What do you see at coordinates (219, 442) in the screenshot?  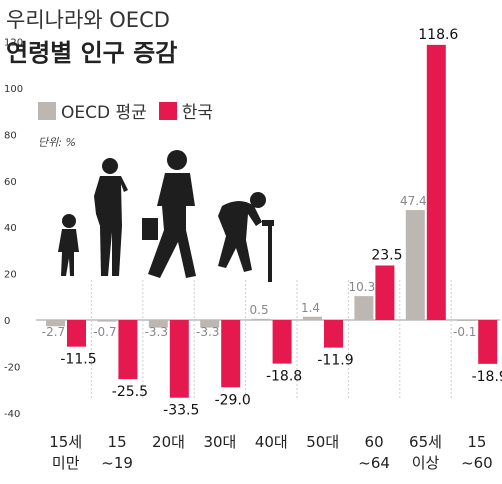 I see `category-label: 30대` at bounding box center [219, 442].